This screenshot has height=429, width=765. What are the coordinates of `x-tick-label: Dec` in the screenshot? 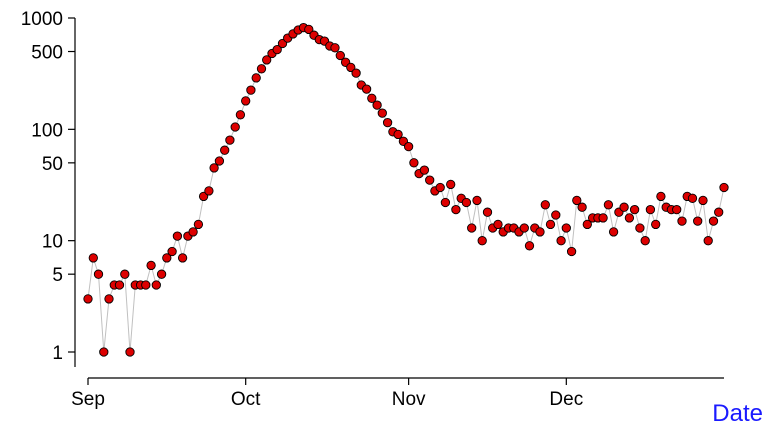 It's located at (566, 399).